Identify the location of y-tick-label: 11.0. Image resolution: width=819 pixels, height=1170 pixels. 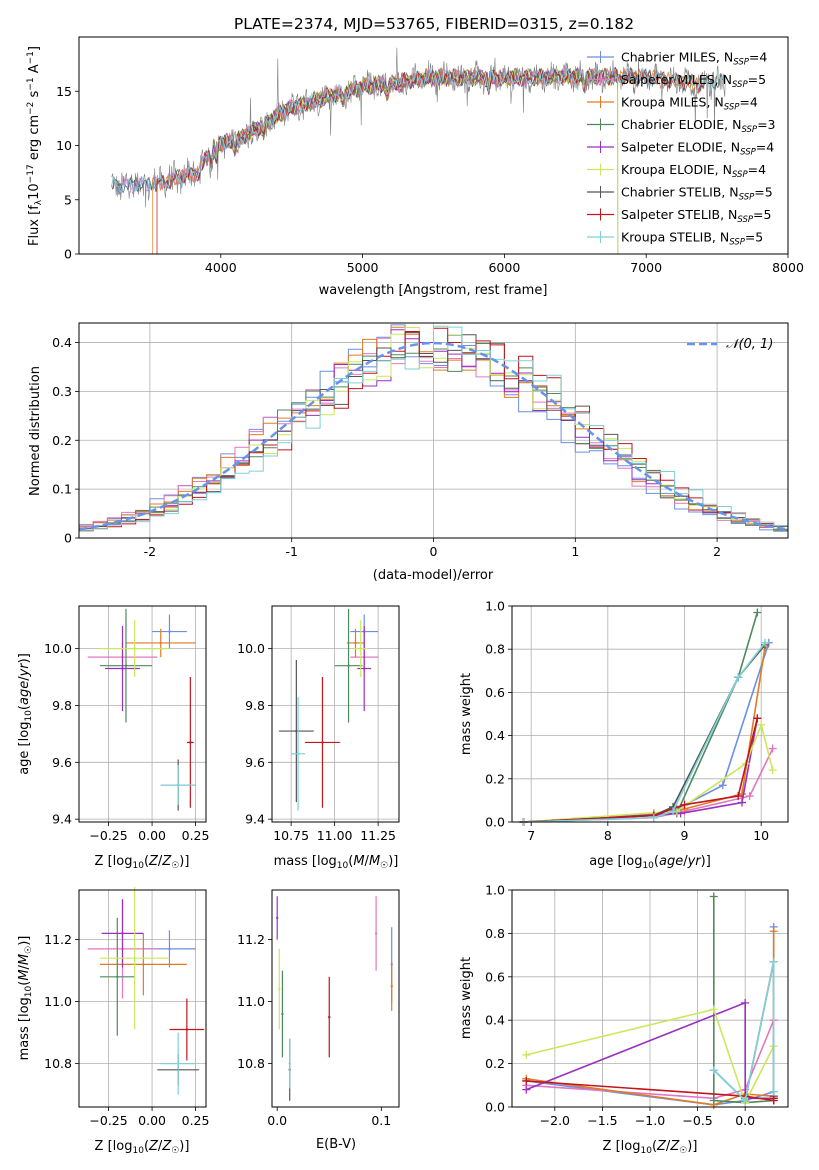
(251, 1001).